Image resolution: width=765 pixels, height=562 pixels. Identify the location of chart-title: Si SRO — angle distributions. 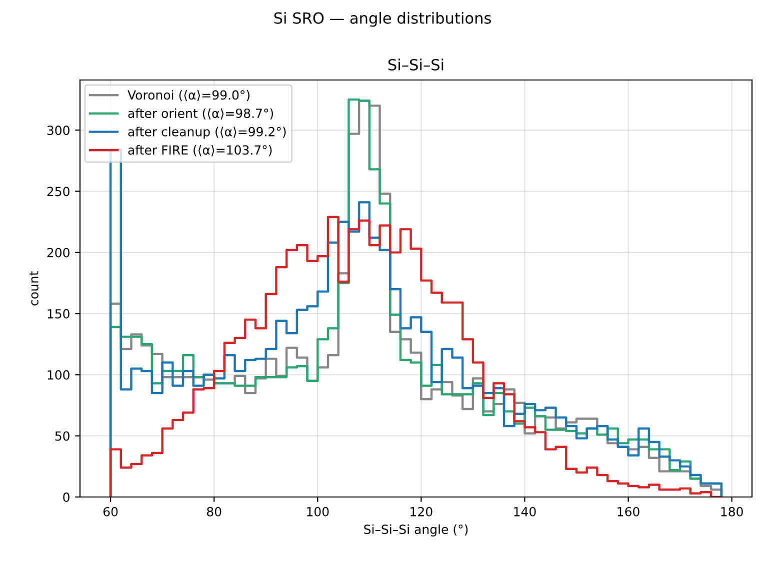
(382, 19).